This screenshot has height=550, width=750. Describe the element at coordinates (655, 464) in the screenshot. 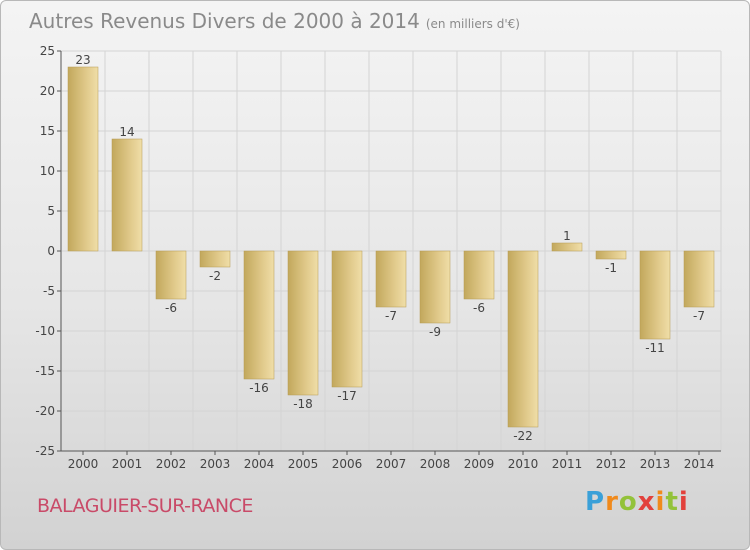

I see `x-tick-label-2013: 2013` at that location.